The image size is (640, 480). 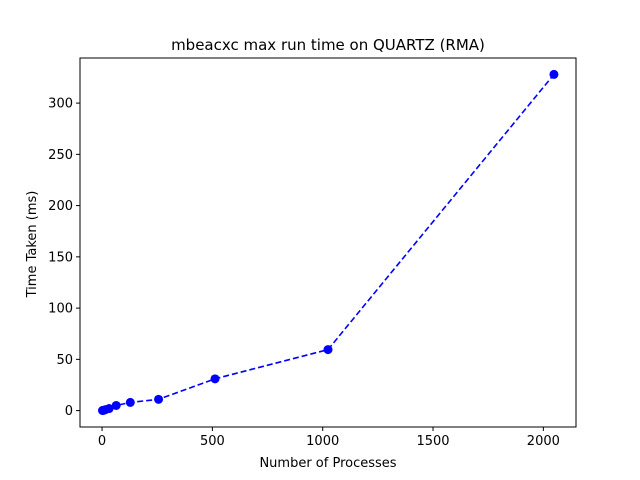 What do you see at coordinates (543, 441) in the screenshot?
I see `x-tick-label: 2000` at bounding box center [543, 441].